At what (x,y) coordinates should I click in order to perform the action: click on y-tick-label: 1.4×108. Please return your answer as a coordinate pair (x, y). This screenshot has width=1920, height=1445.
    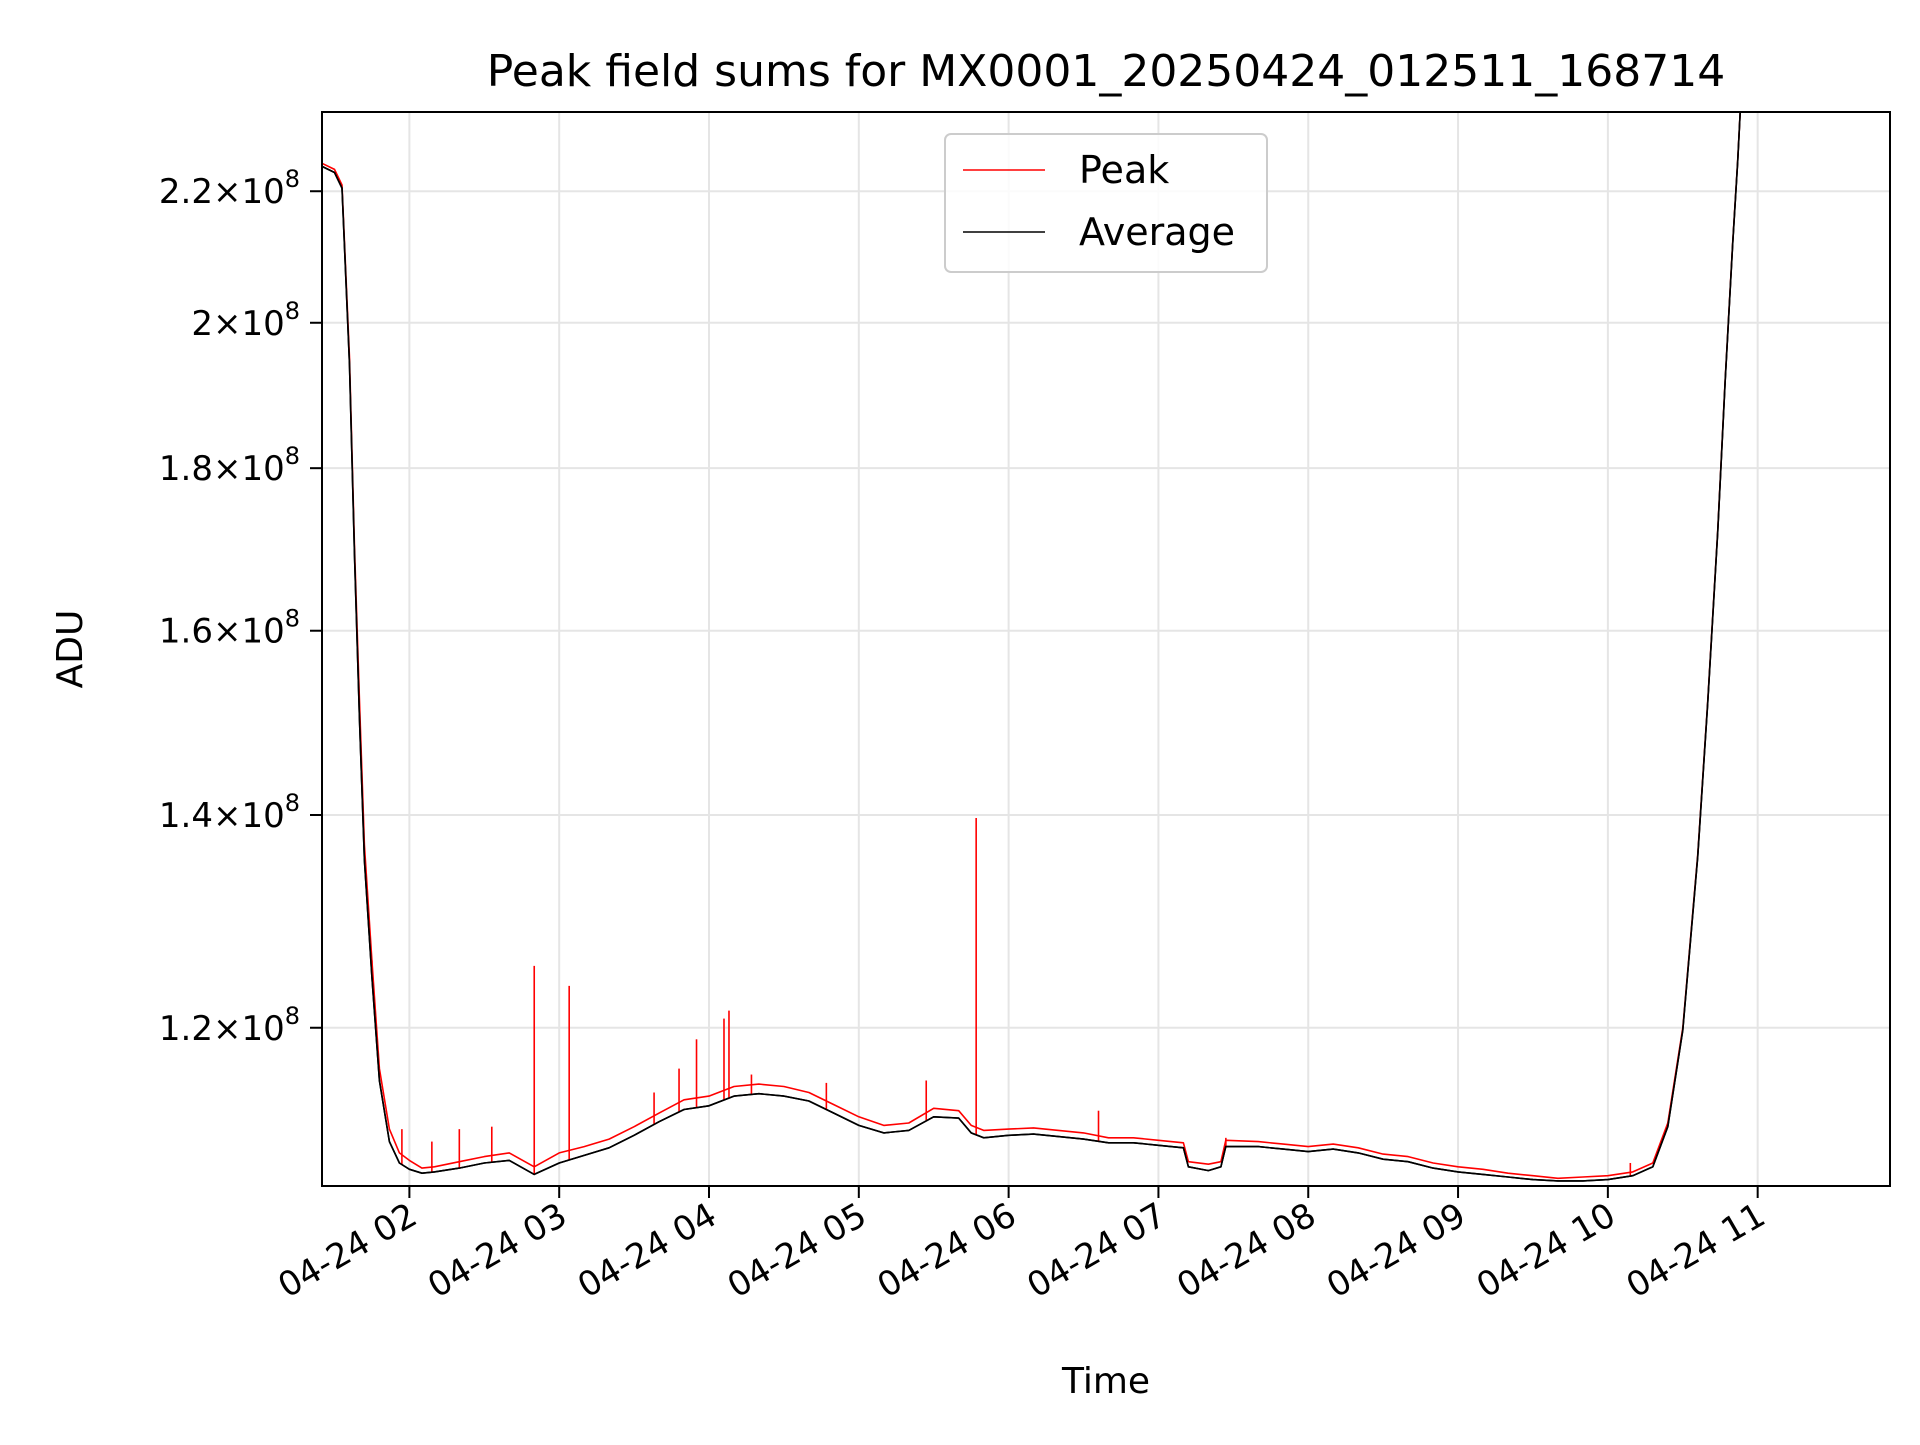
    Looking at the image, I should click on (229, 812).